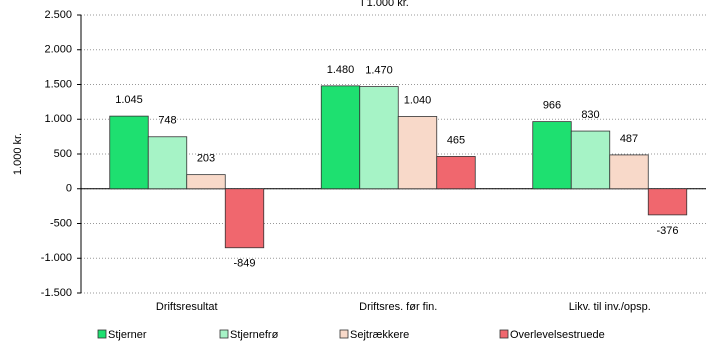 The height and width of the screenshot is (342, 706). Describe the element at coordinates (58, 15) in the screenshot. I see `y-tick-label: 2.500` at that location.